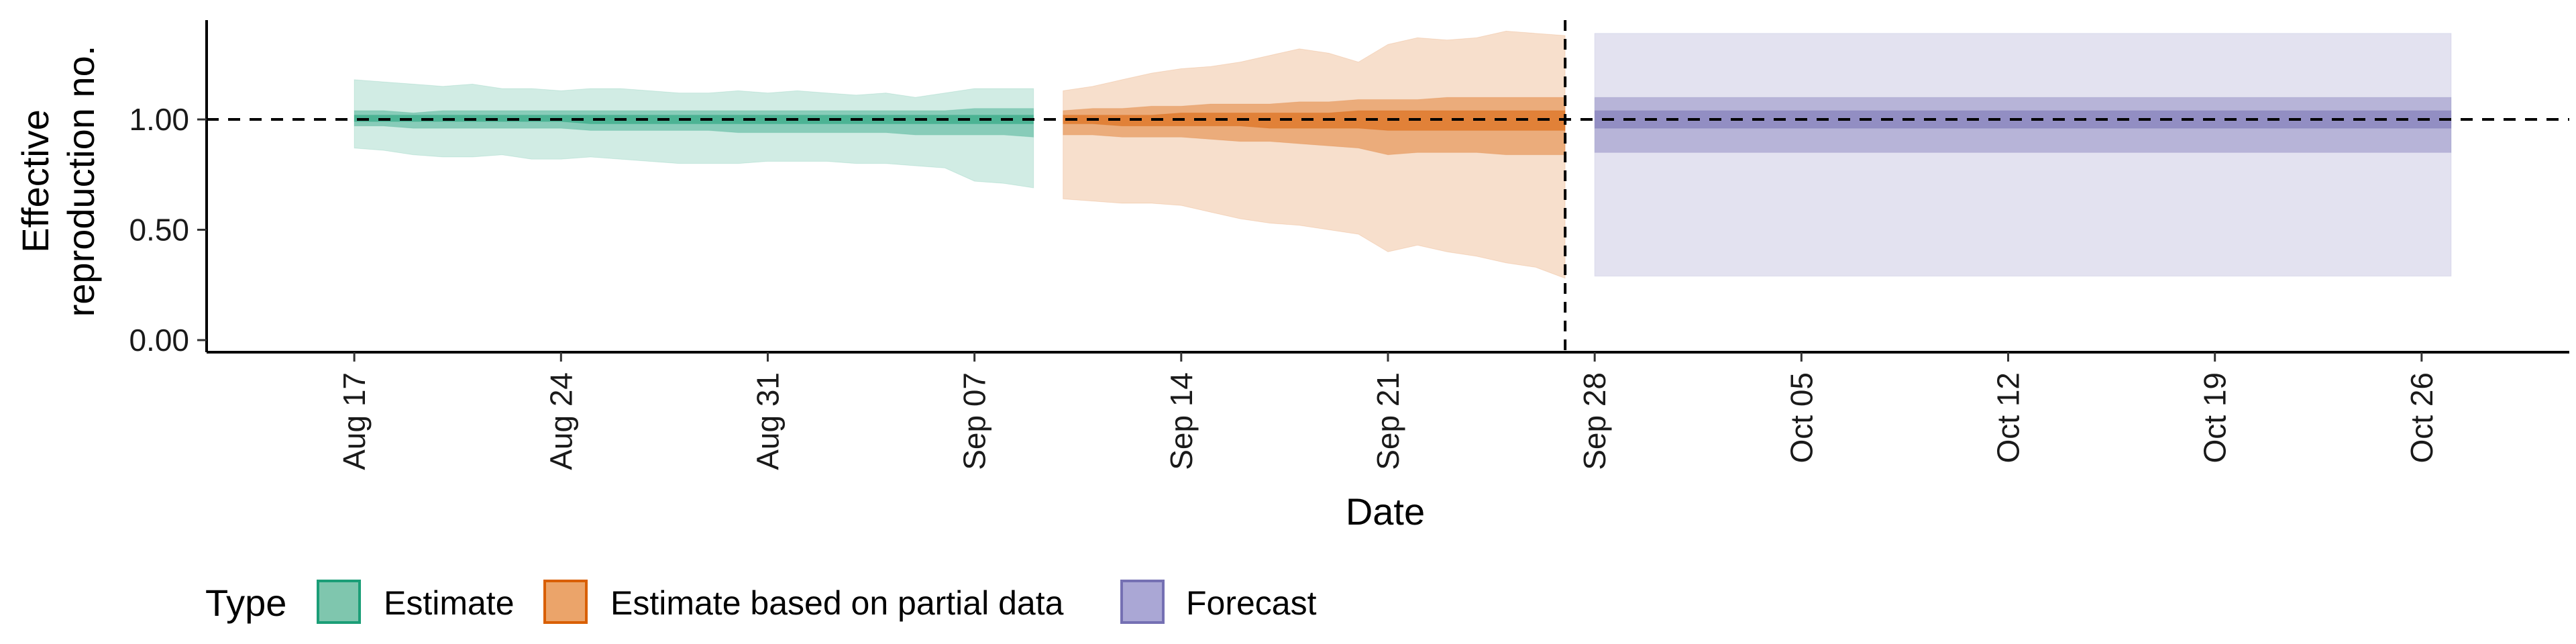  I want to click on x-tick-label: Sep 28, so click(1594, 421).